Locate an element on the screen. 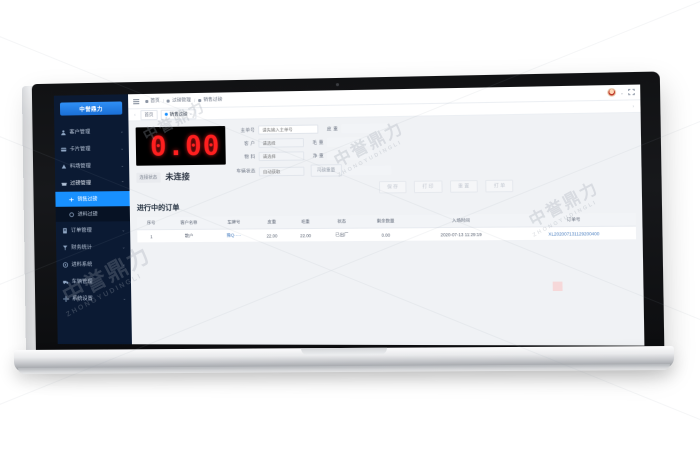 This screenshot has width=700, height=466. home-icon is located at coordinates (147, 101).